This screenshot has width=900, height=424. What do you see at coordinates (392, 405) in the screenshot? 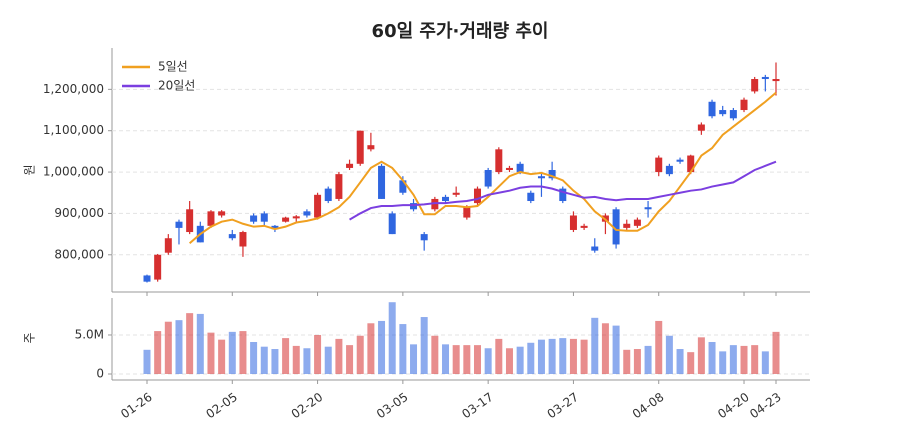
I see `x-tick-label: 03-05` at bounding box center [392, 405].